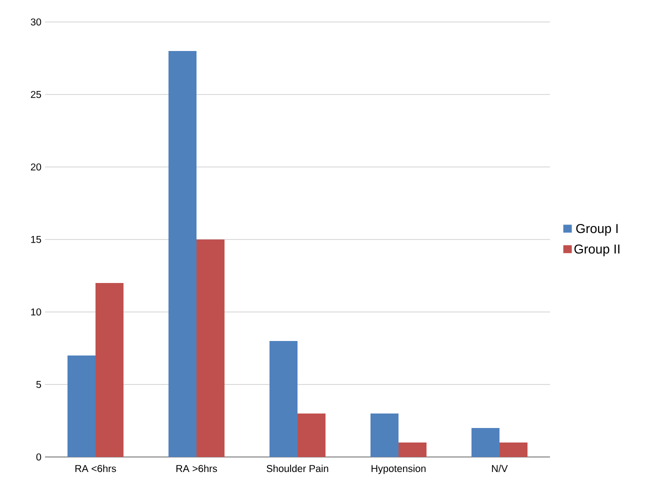  What do you see at coordinates (597, 230) in the screenshot?
I see `legend-label: Group I` at bounding box center [597, 230].